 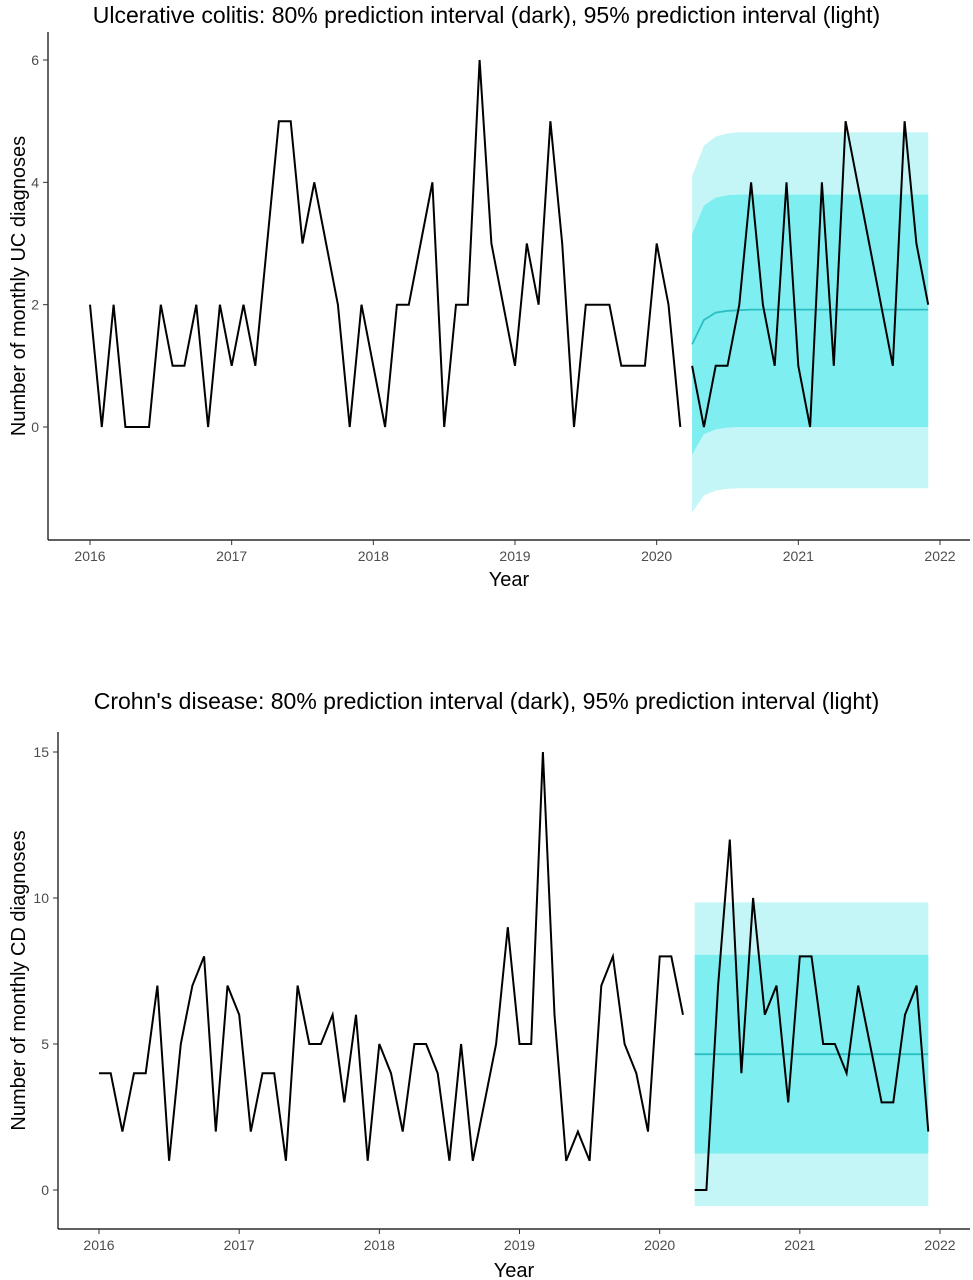 I want to click on y-tick-label: 2, so click(x=35, y=305).